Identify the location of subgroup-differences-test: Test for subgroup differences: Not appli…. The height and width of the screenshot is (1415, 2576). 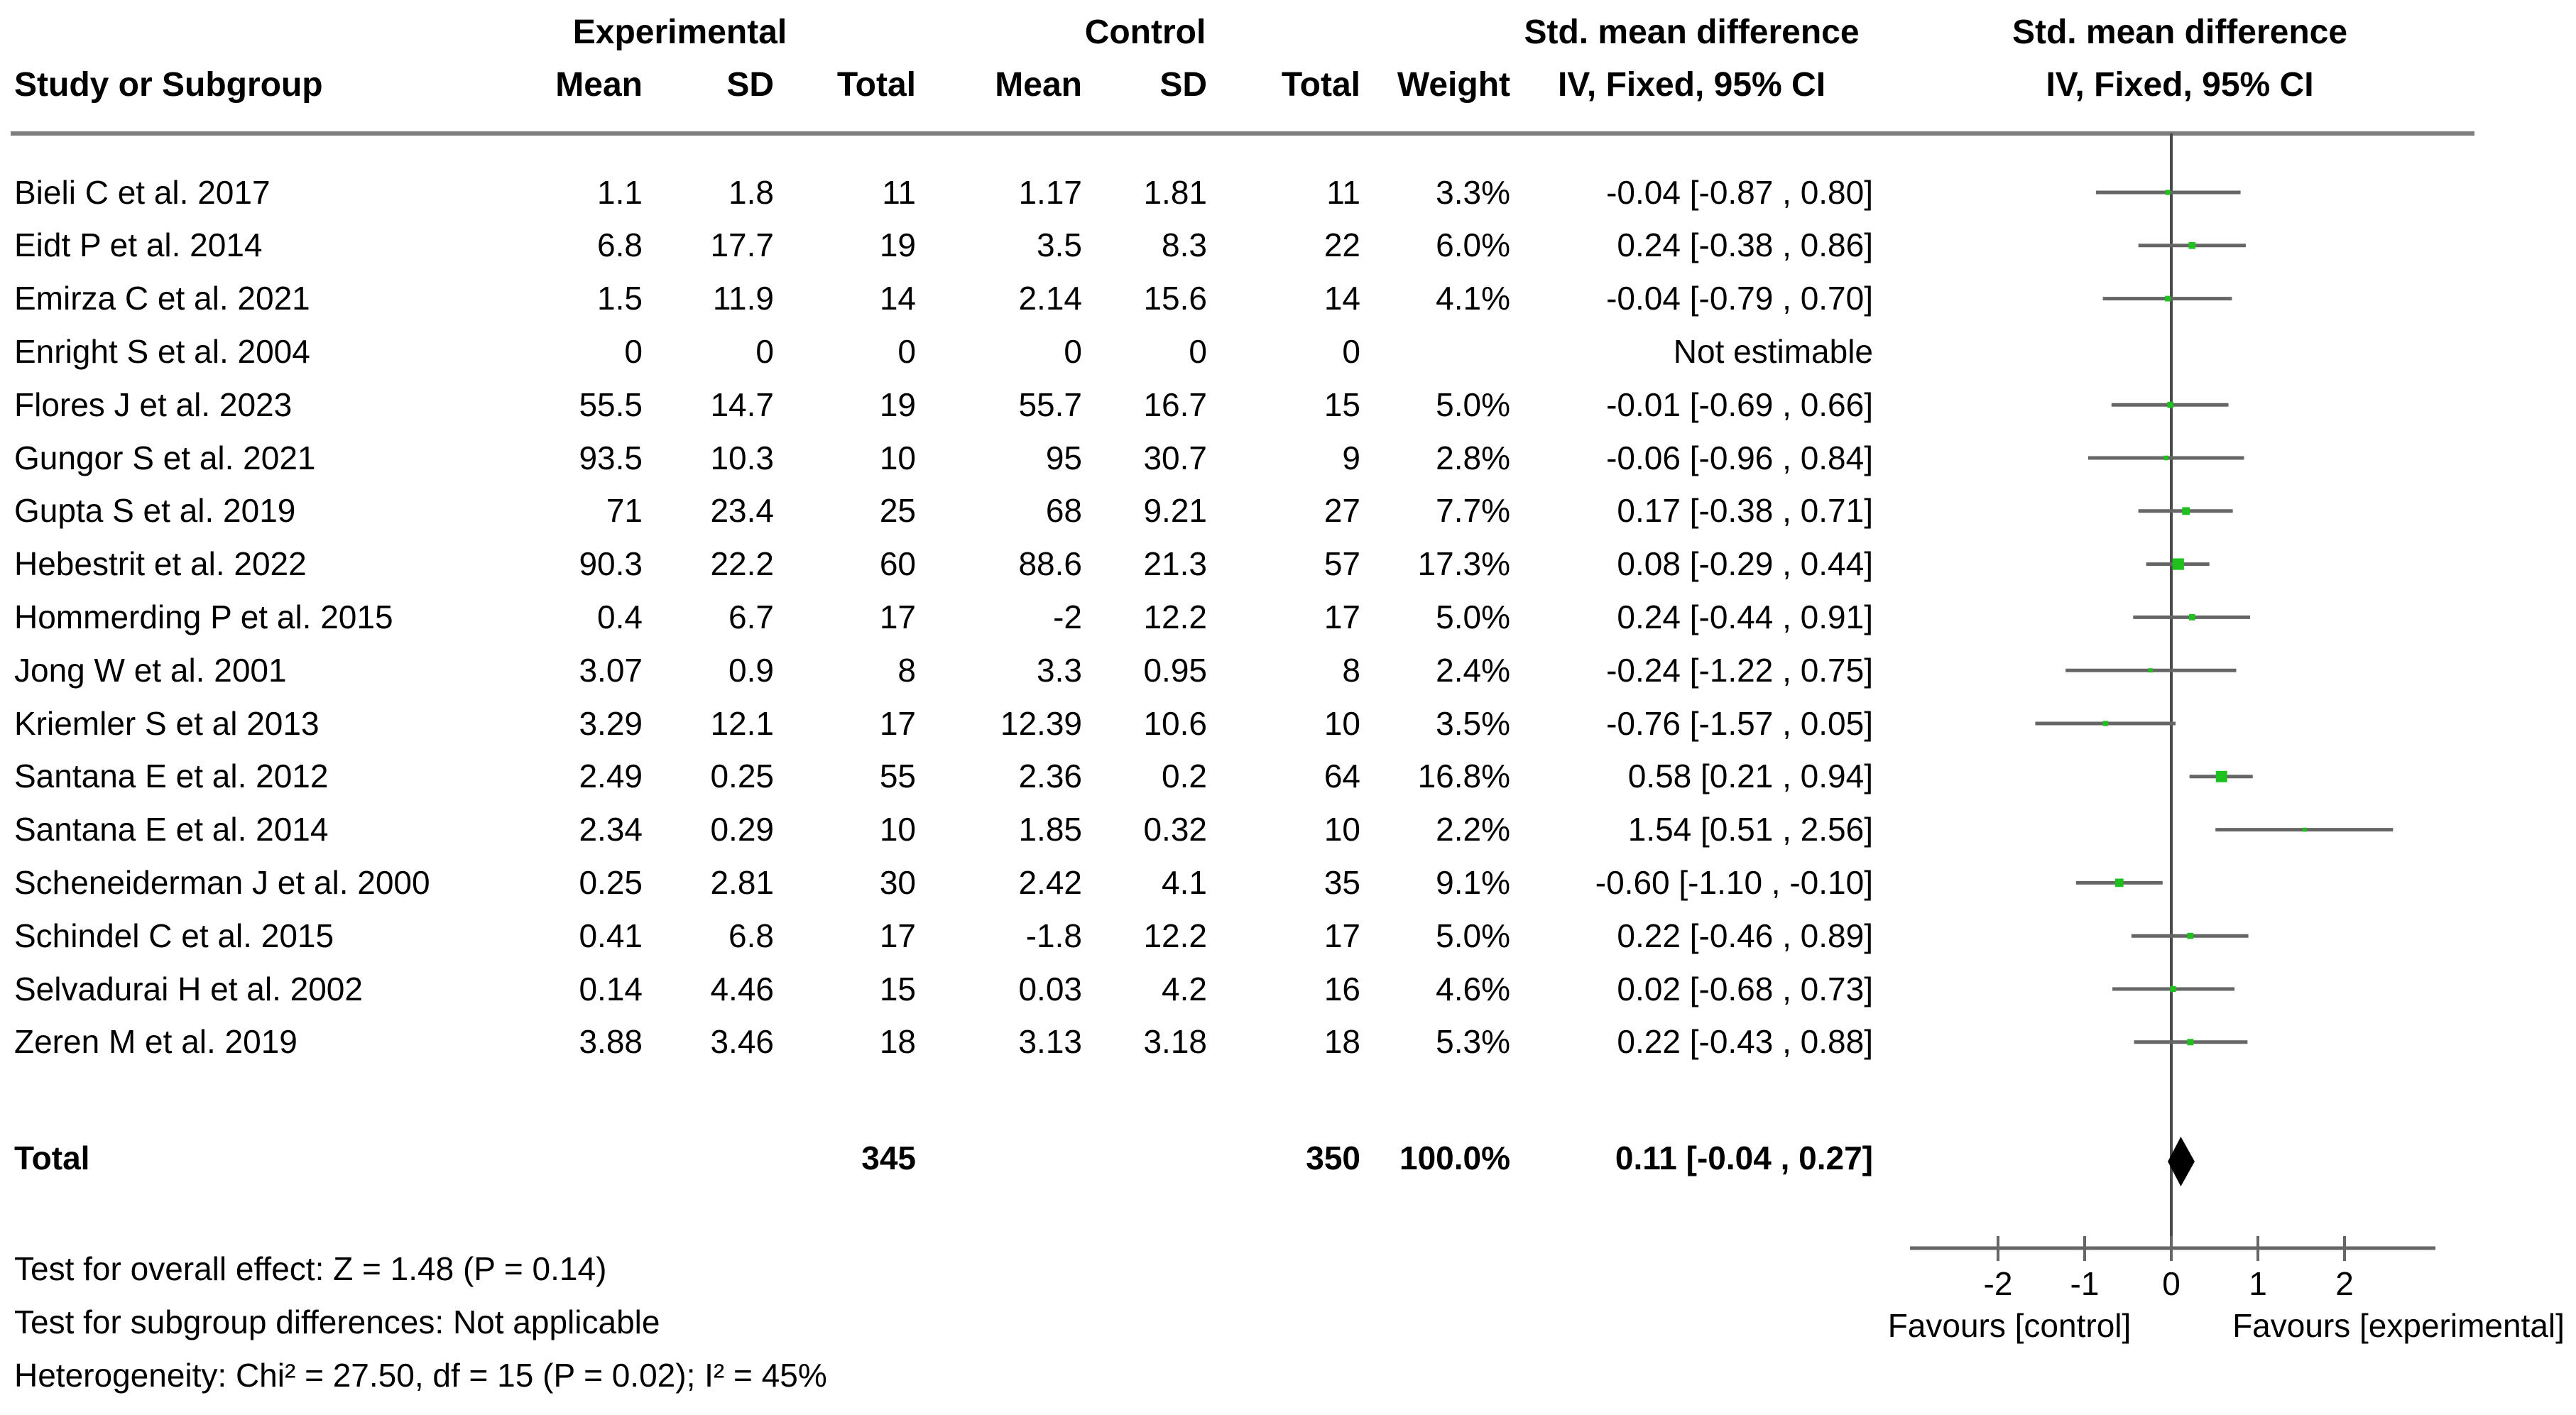
(337, 1322).